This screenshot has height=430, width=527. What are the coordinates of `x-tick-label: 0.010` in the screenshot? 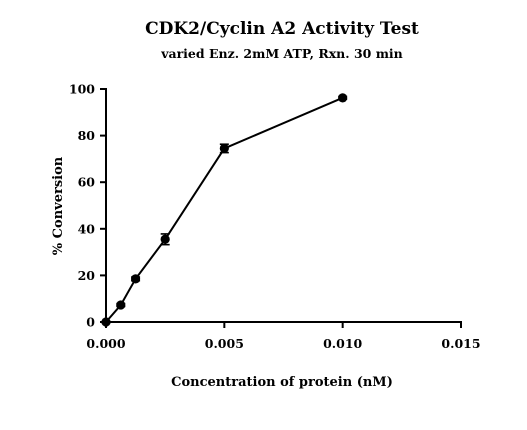 It's located at (342, 343).